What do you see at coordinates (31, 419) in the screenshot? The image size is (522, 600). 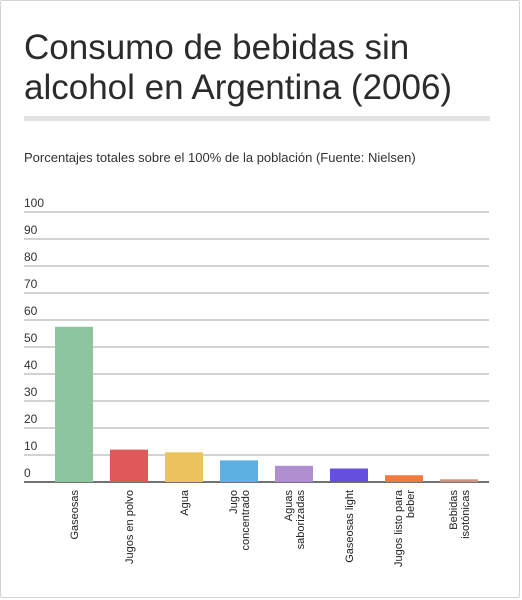 I see `y-tick-label: 20` at bounding box center [31, 419].